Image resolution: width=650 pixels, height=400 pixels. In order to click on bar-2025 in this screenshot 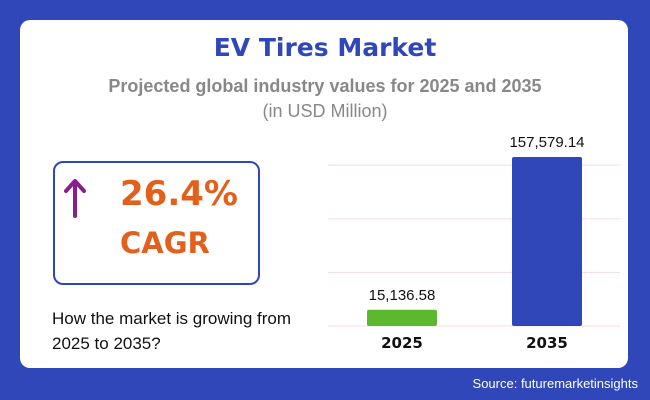, I will do `click(402, 317)`.